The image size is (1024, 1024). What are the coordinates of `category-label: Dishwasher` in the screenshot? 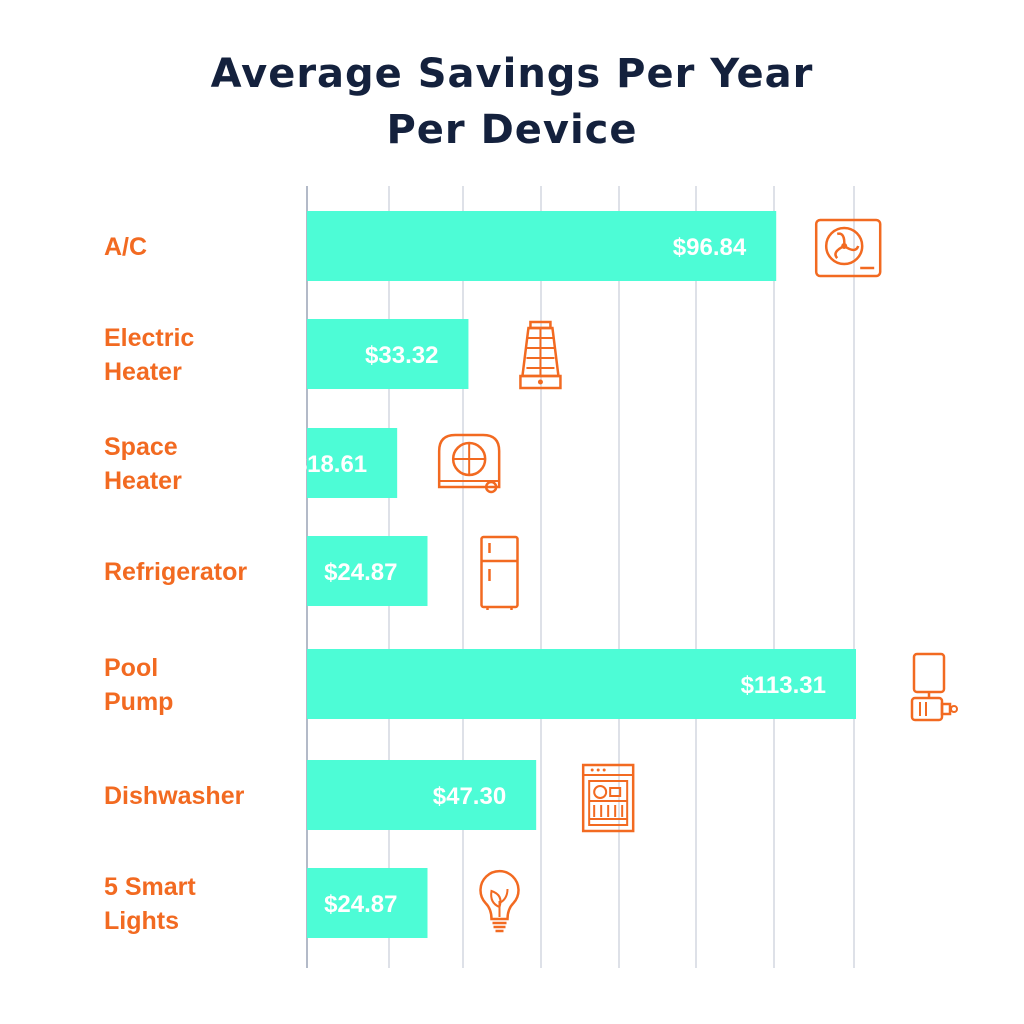 It's located at (174, 796).